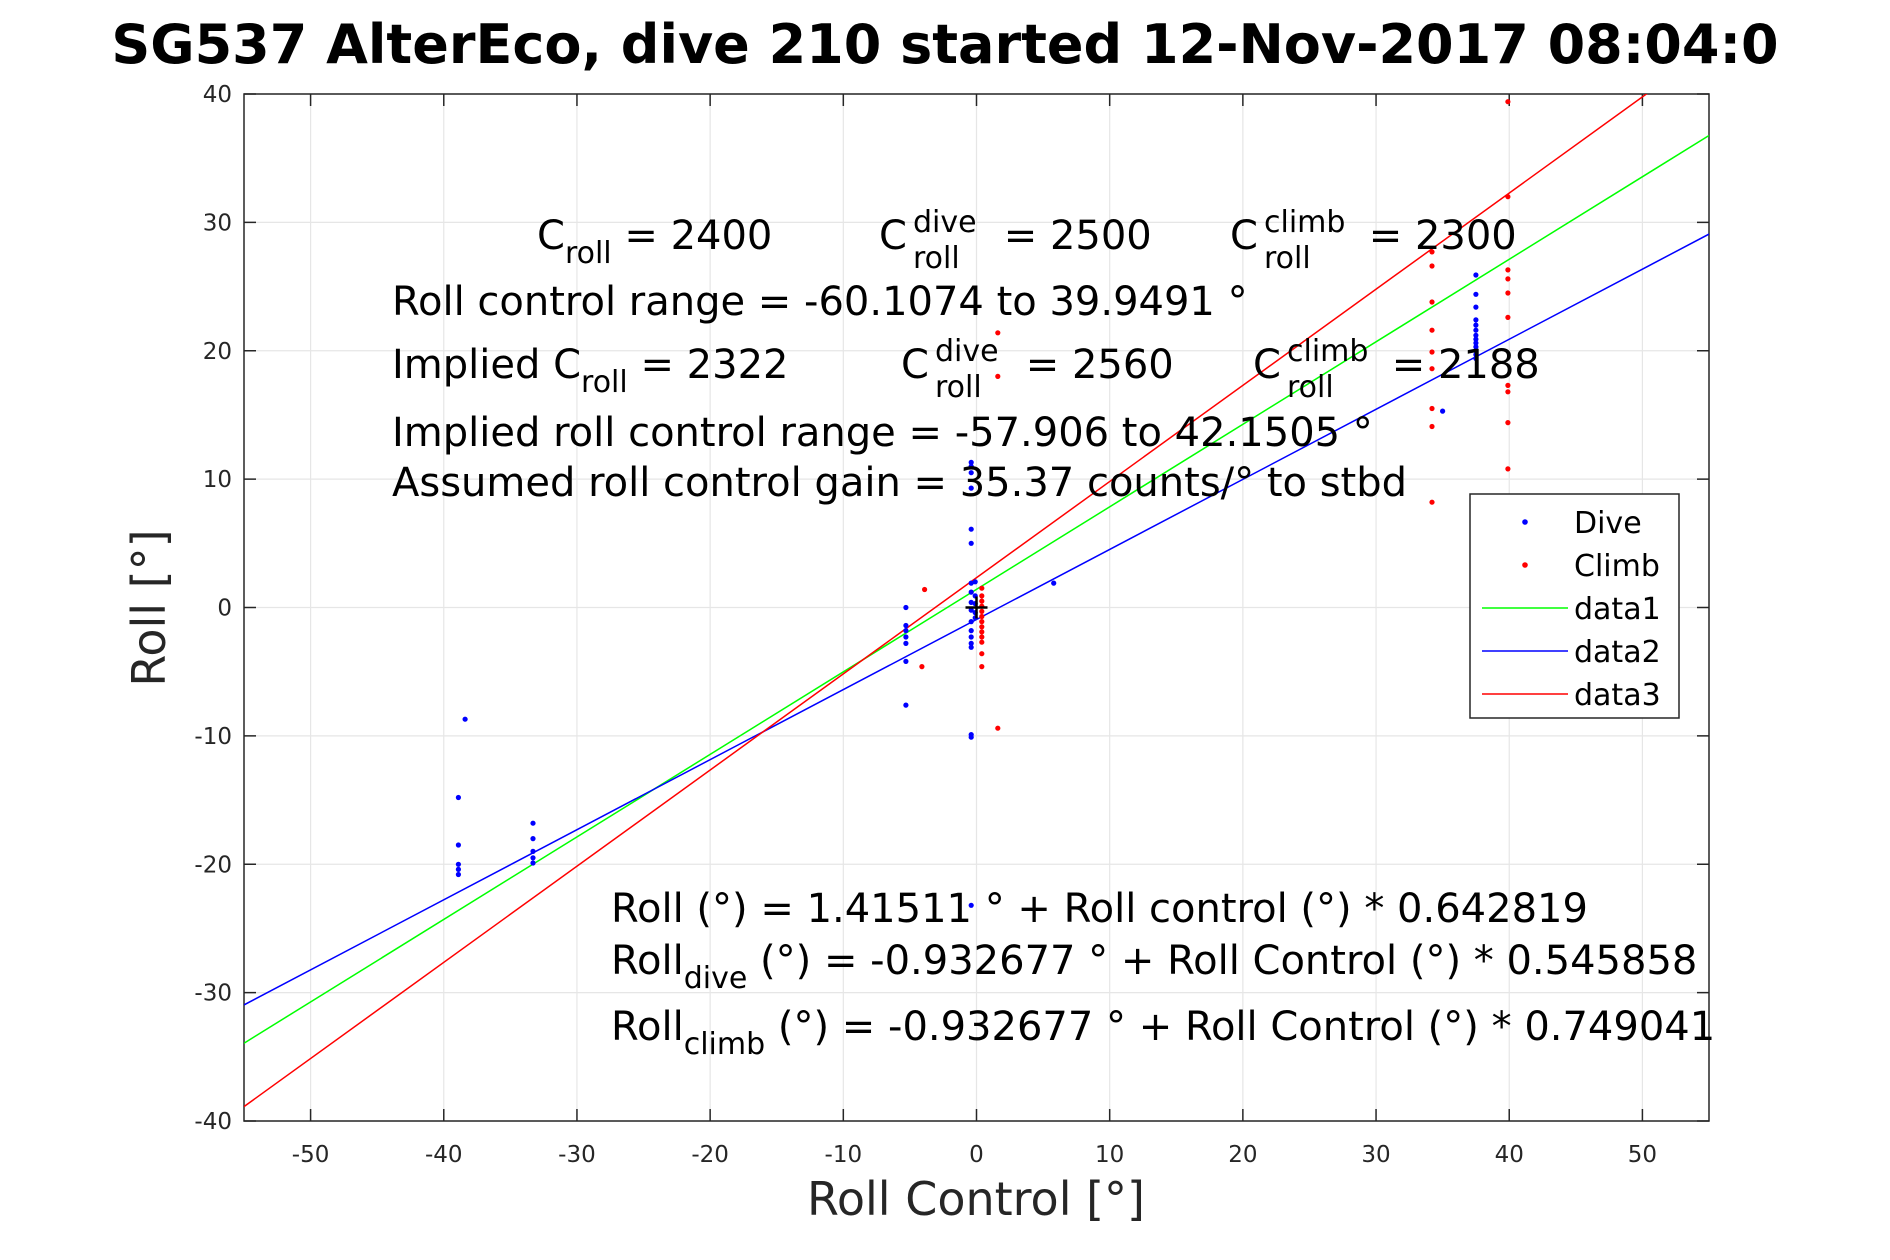  I want to click on y-tick-label: -30, so click(213, 994).